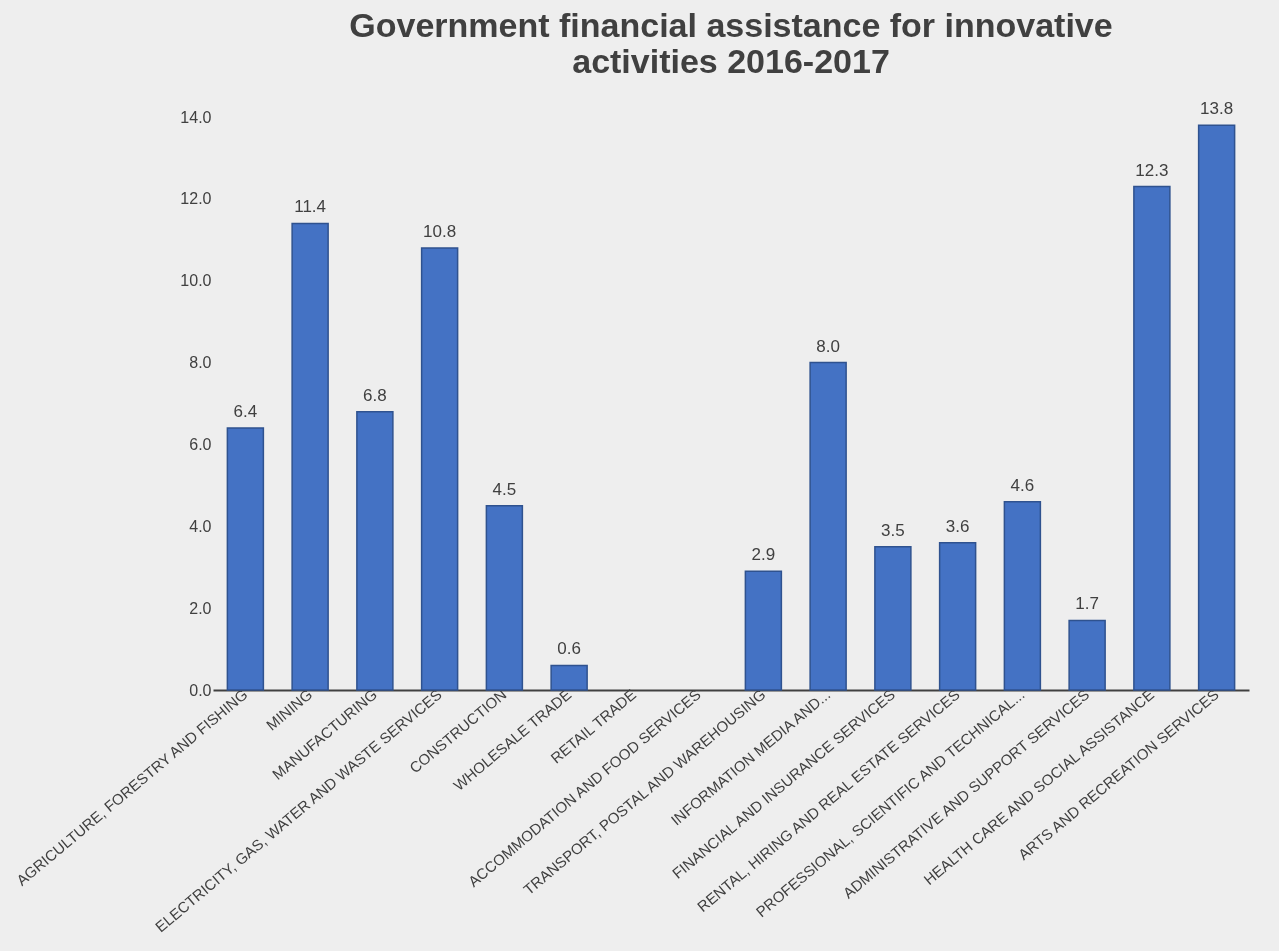  I want to click on data-label: 6.8, so click(375, 395).